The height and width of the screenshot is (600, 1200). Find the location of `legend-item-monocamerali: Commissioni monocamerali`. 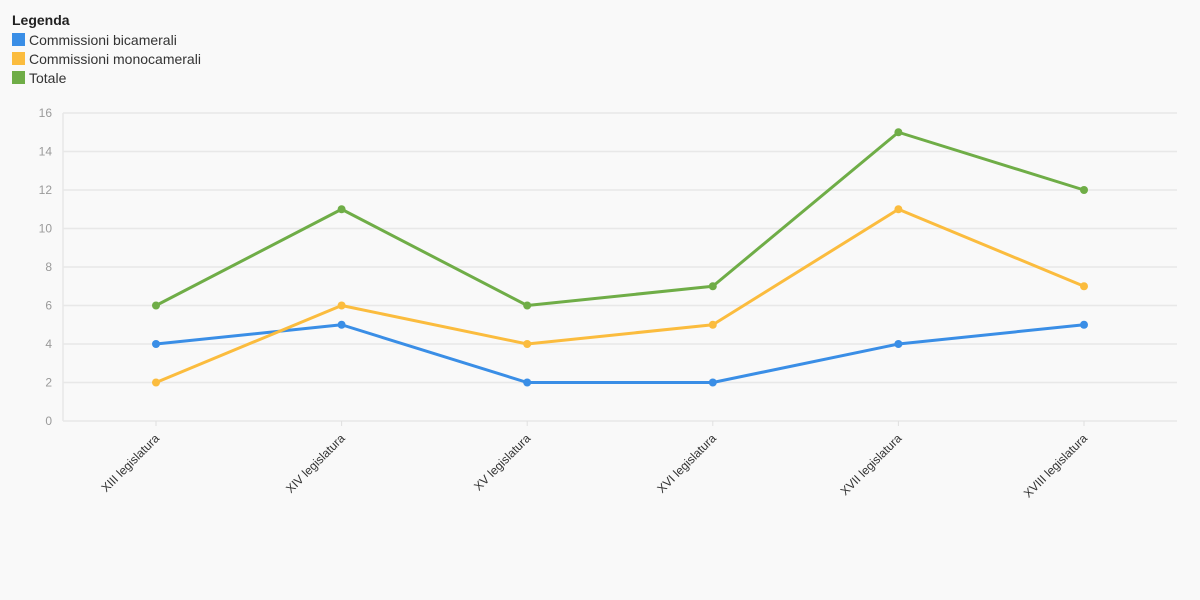

legend-item-monocamerali: Commissioni monocamerali is located at coordinates (106, 58).